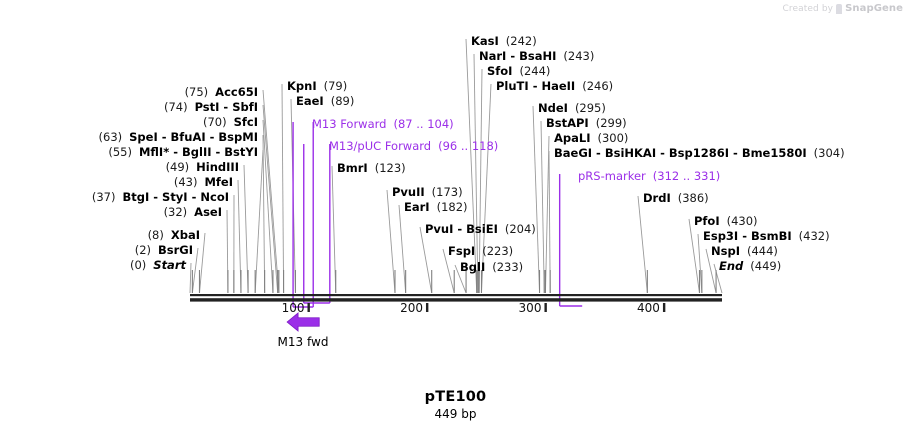 This screenshot has width=911, height=430. I want to click on leader-line-nspi, so click(711, 271).